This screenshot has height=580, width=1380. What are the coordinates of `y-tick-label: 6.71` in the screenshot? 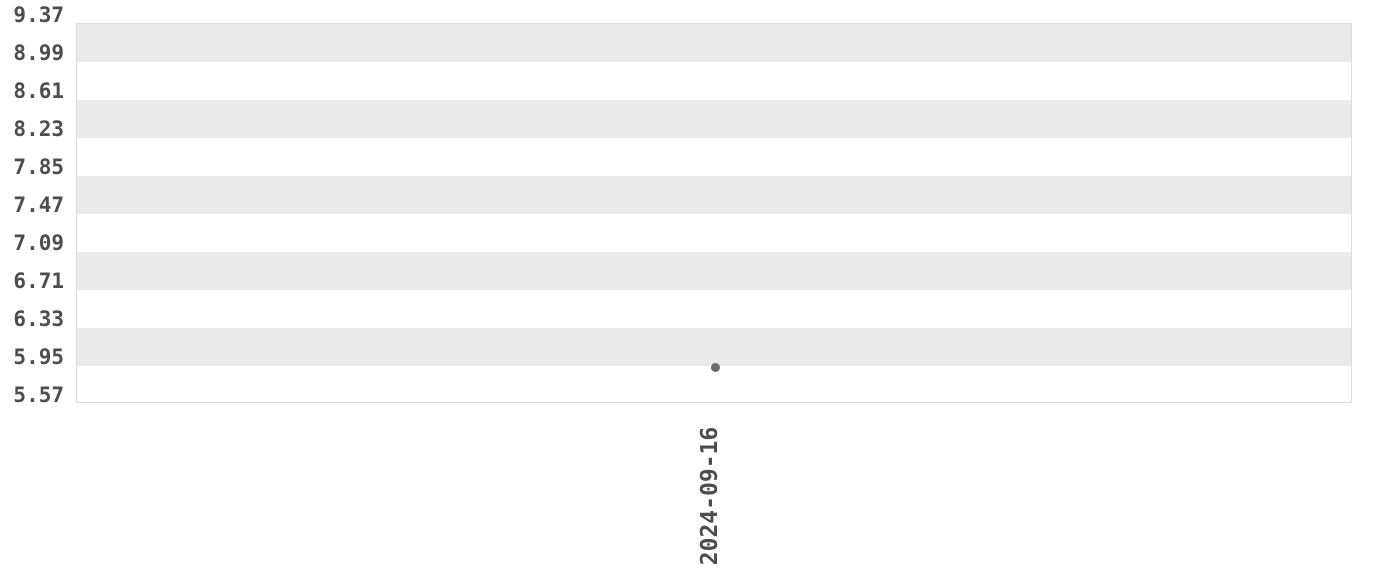 It's located at (38, 281).